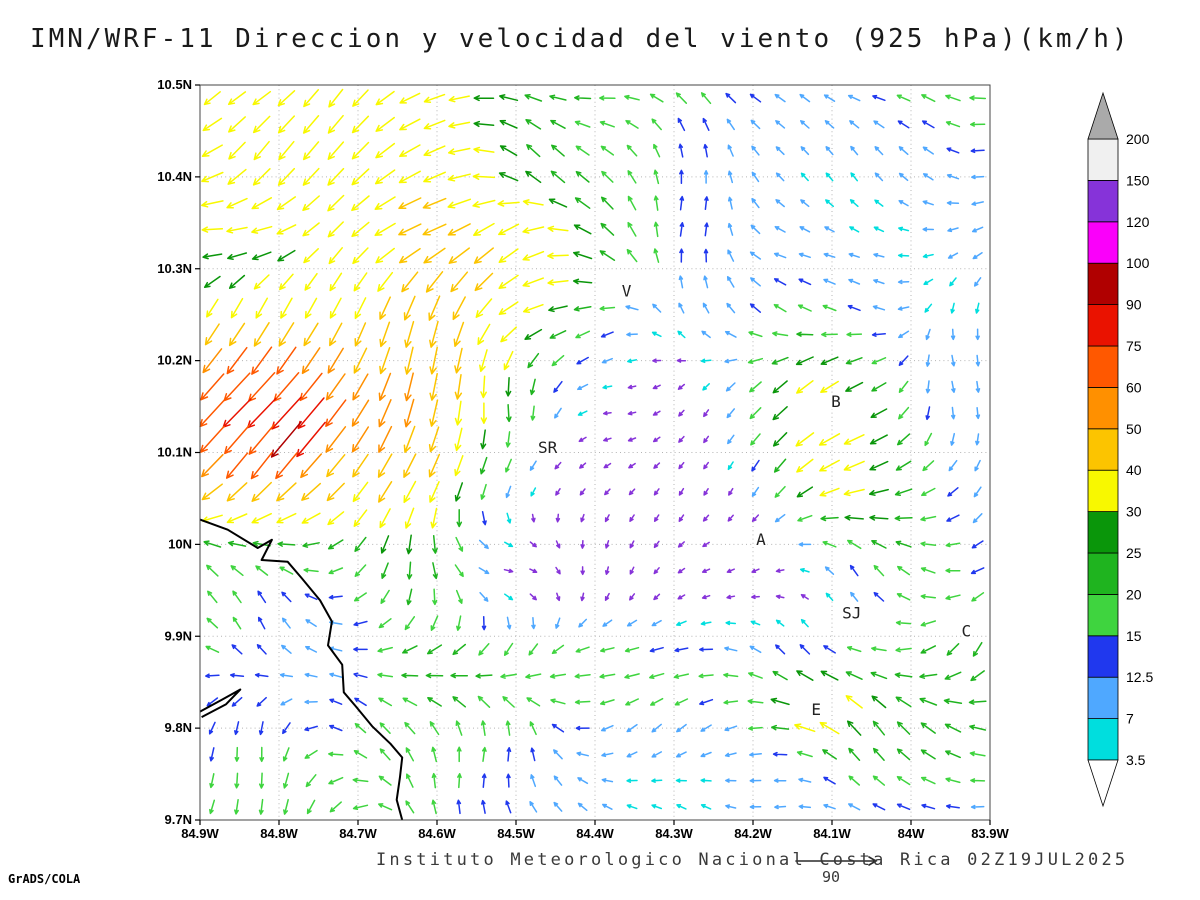 This screenshot has width=1200, height=900. Describe the element at coordinates (1130, 719) in the screenshot. I see `colorbar-label: 7` at that location.